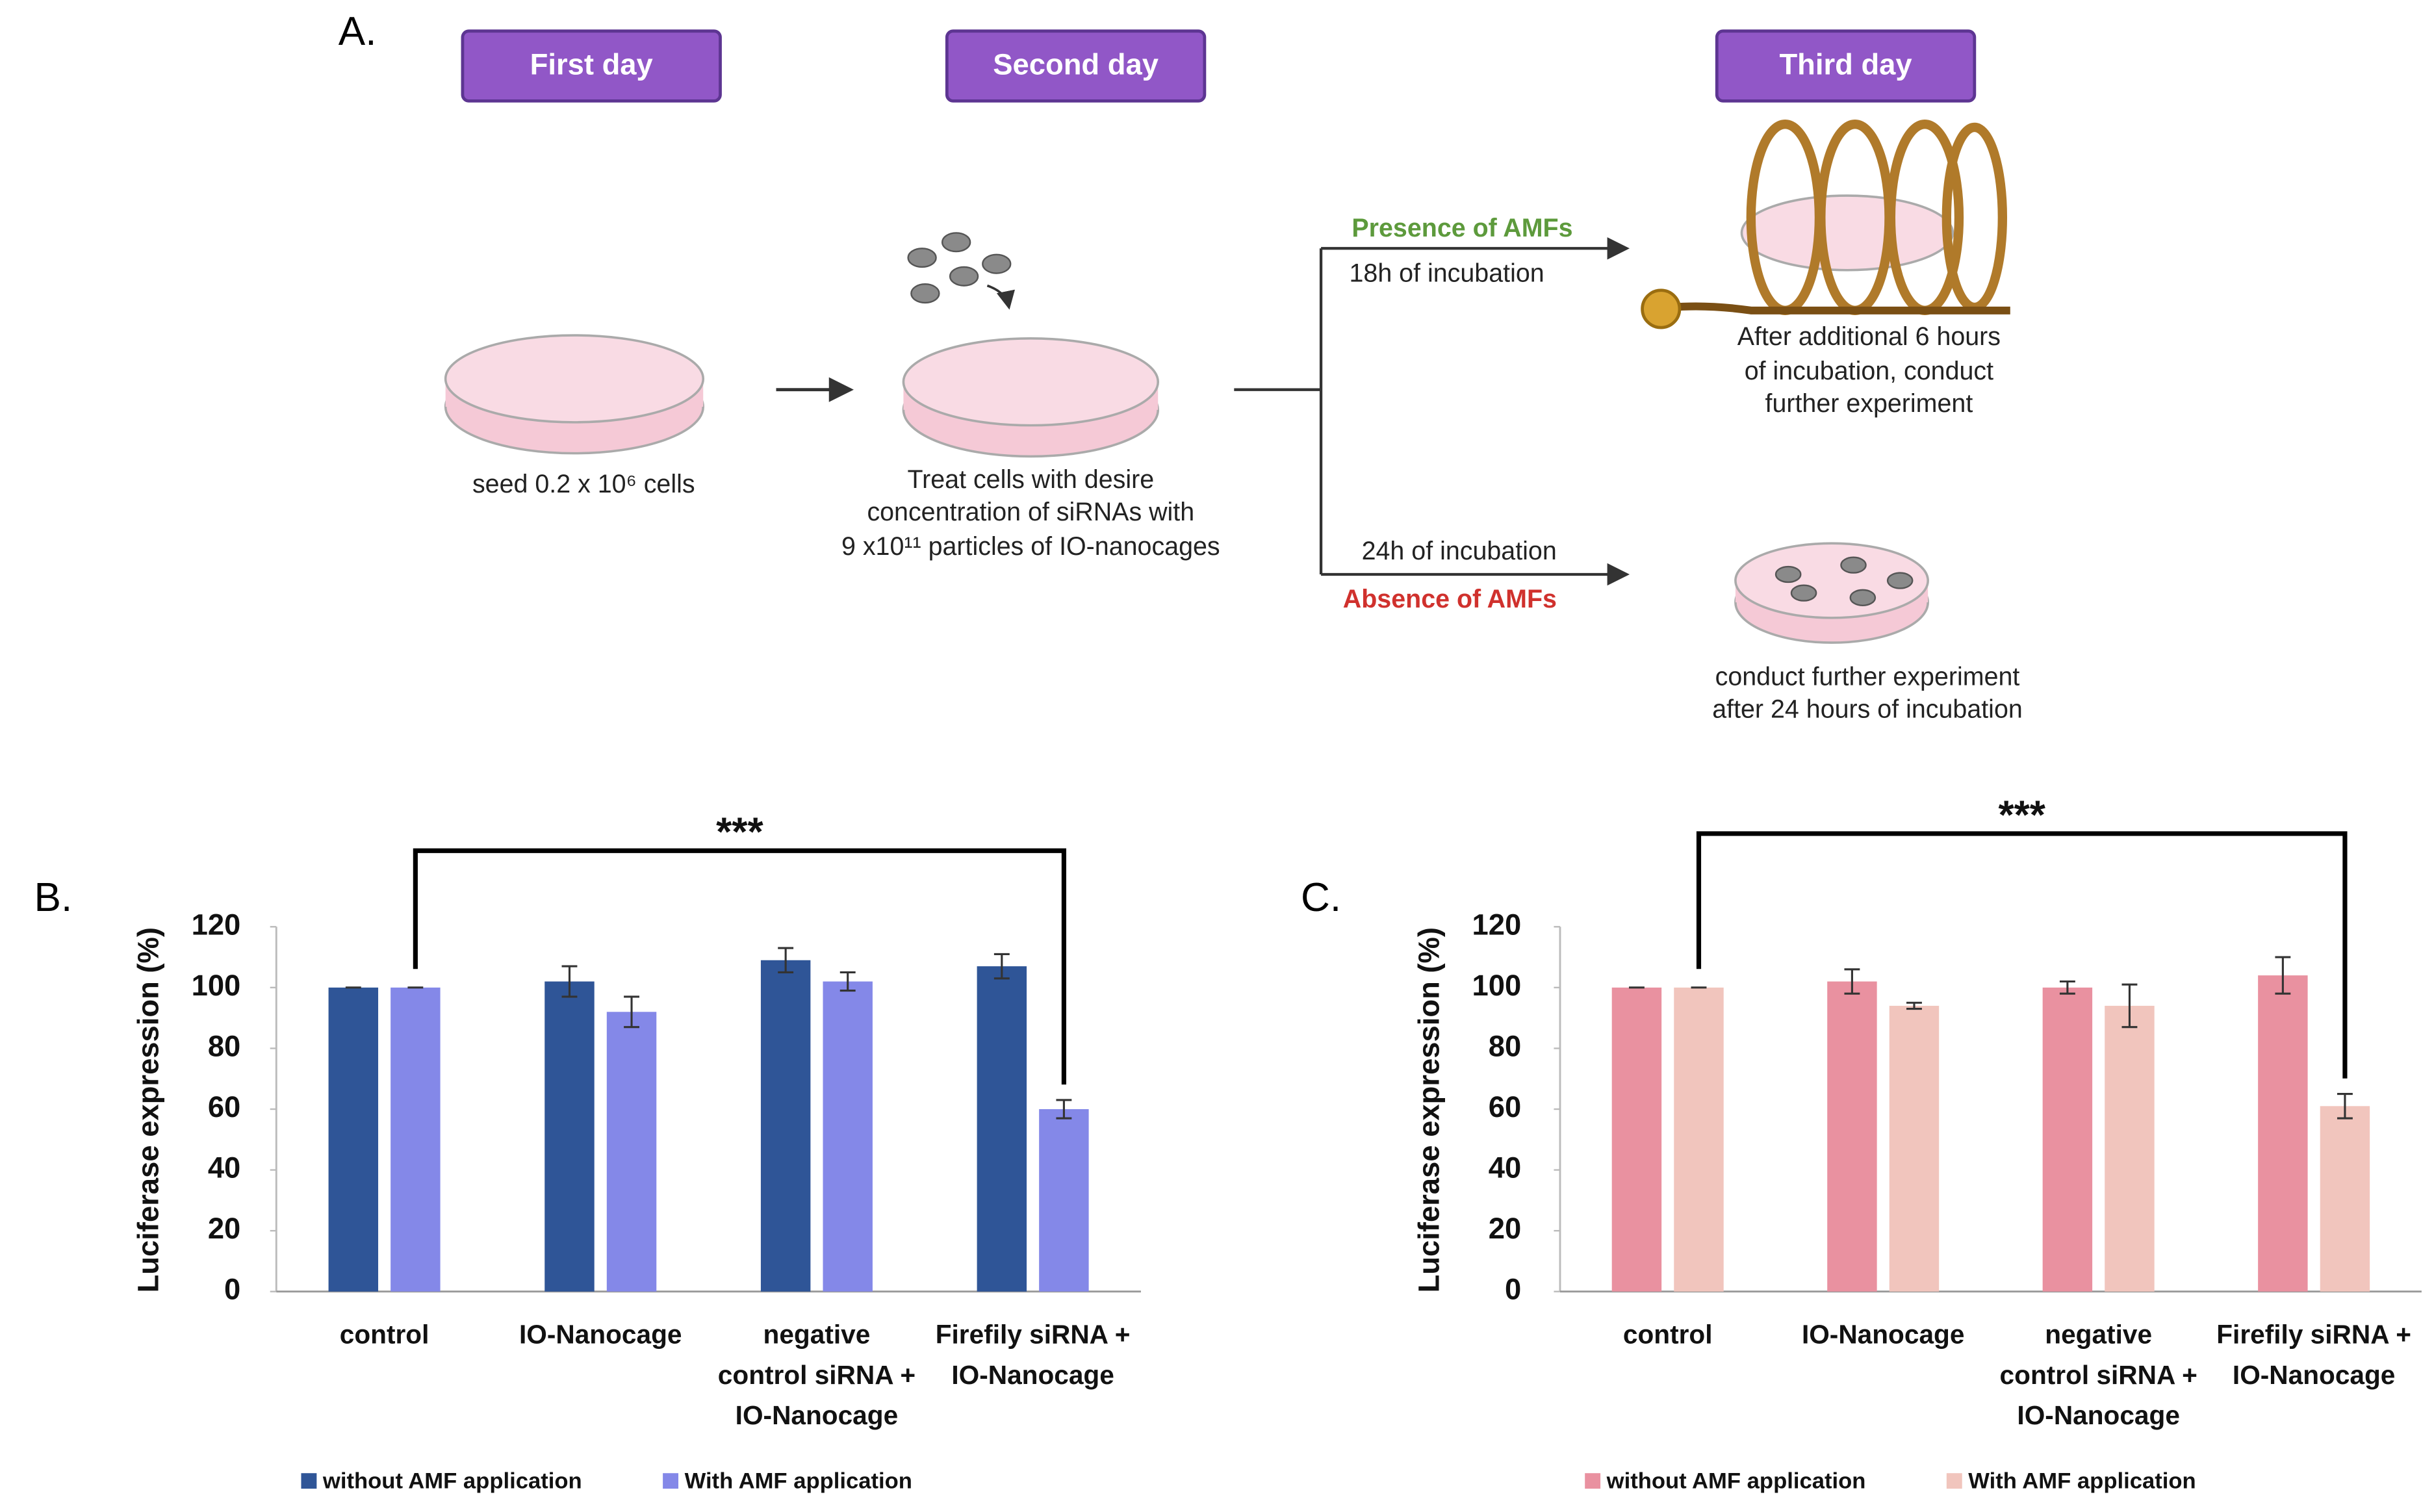 This screenshot has width=2434, height=1512. I want to click on day-label: Second day, so click(1076, 64).